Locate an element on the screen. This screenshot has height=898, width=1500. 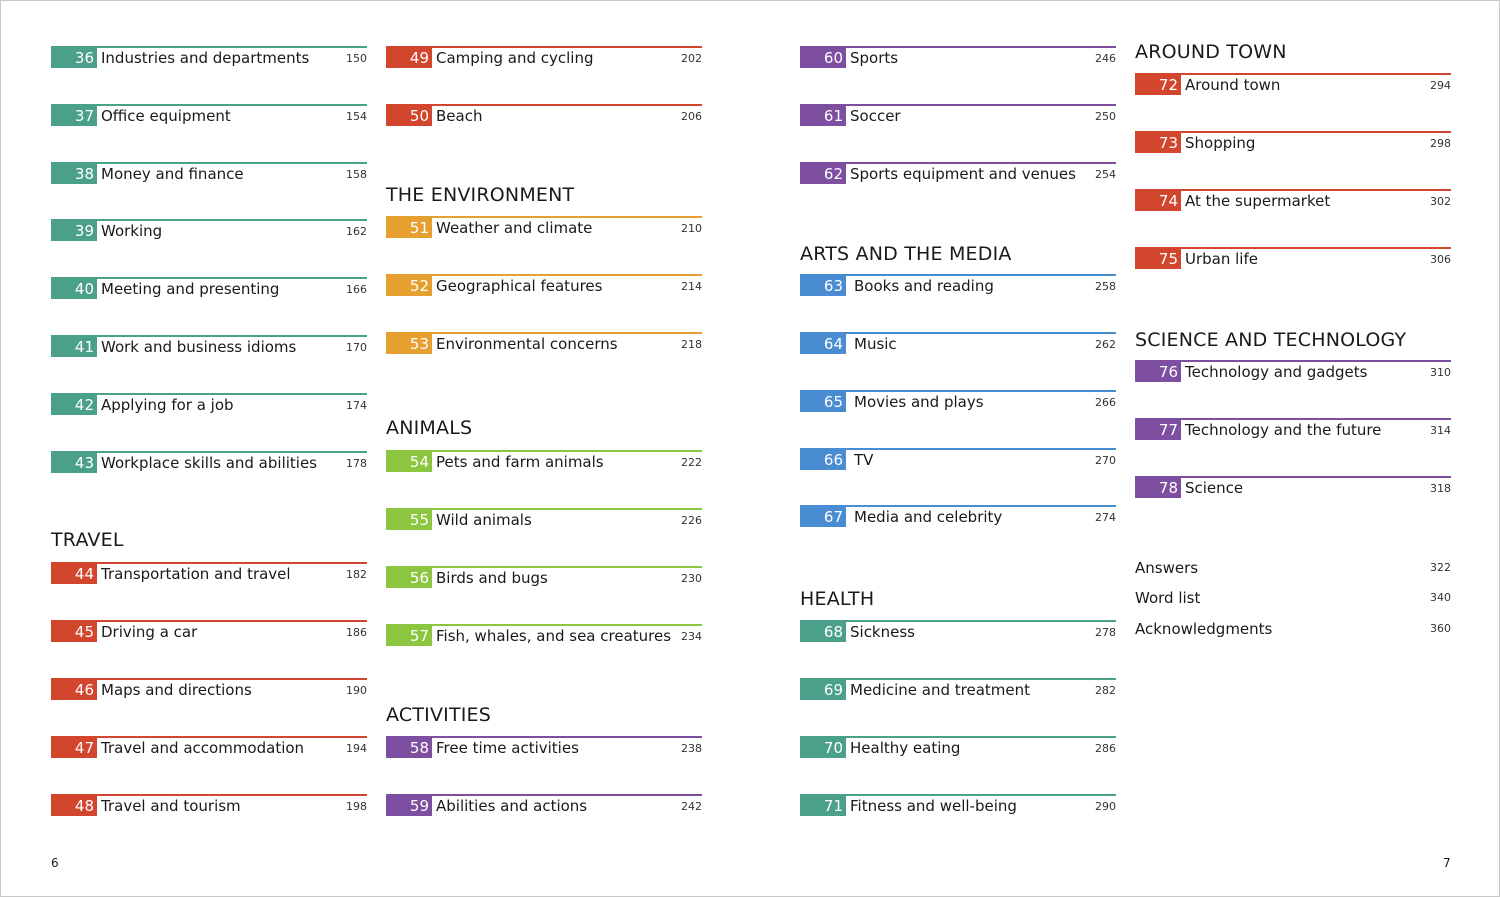
chapter-title: Camping and cycling is located at coordinates (515, 58).